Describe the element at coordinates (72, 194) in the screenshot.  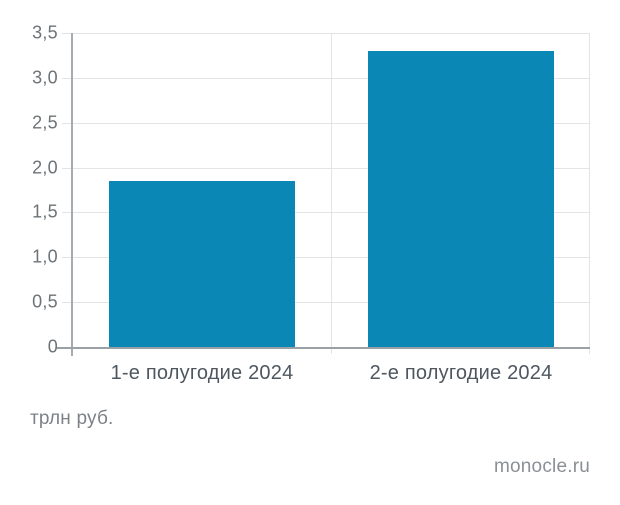
I see `y-axis-line` at that location.